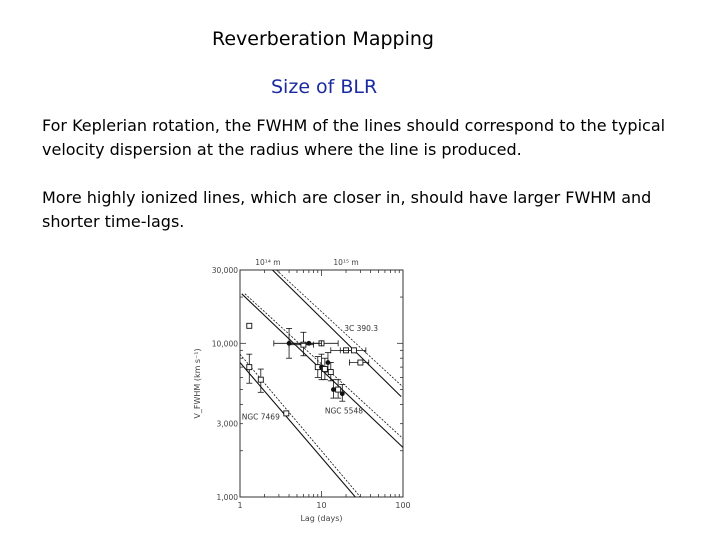  Describe the element at coordinates (228, 497) in the screenshot. I see `y-tick-label: 1,000` at that location.